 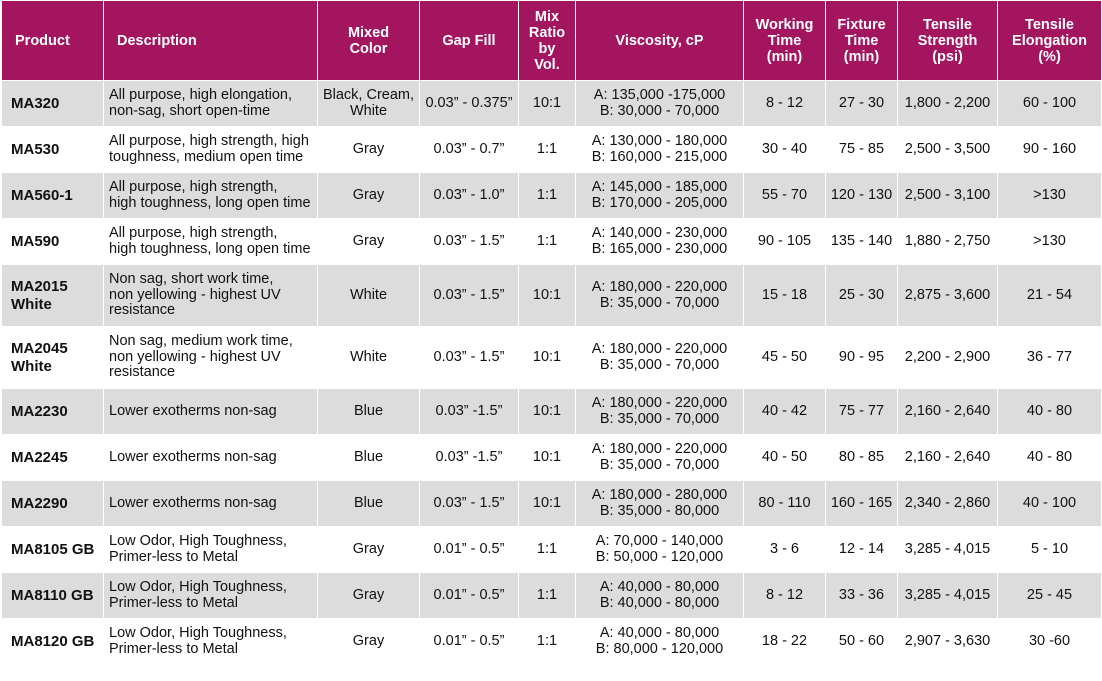 I want to click on tensile-elongation-cell: 21 - 54, so click(x=1049, y=295).